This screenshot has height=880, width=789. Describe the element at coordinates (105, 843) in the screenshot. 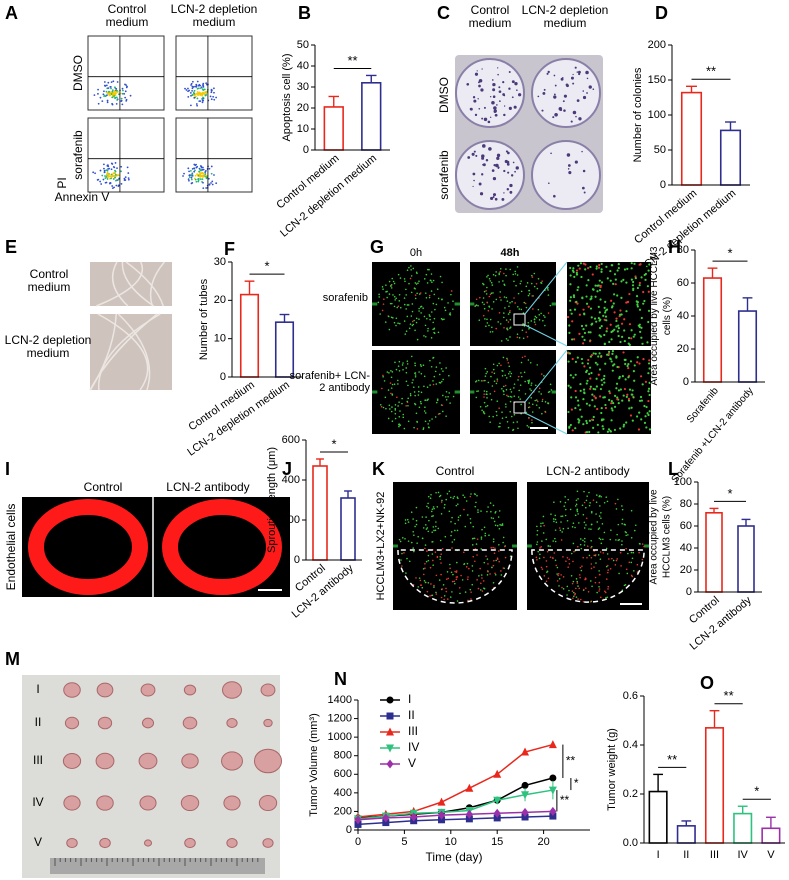

I see `tumor` at that location.